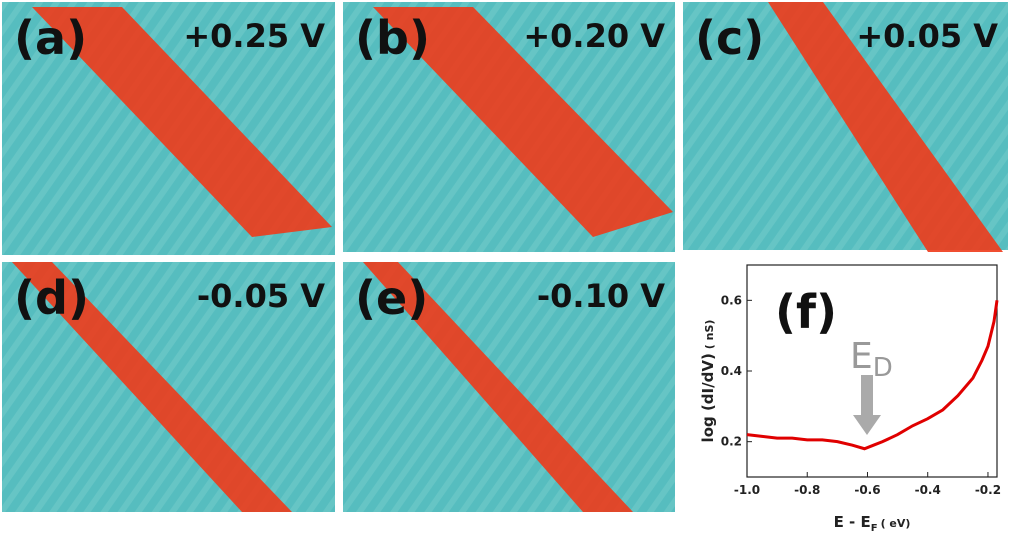 The image size is (1010, 535). I want to click on y-axis-label: log (dI/dV) ( nS), so click(708, 381).